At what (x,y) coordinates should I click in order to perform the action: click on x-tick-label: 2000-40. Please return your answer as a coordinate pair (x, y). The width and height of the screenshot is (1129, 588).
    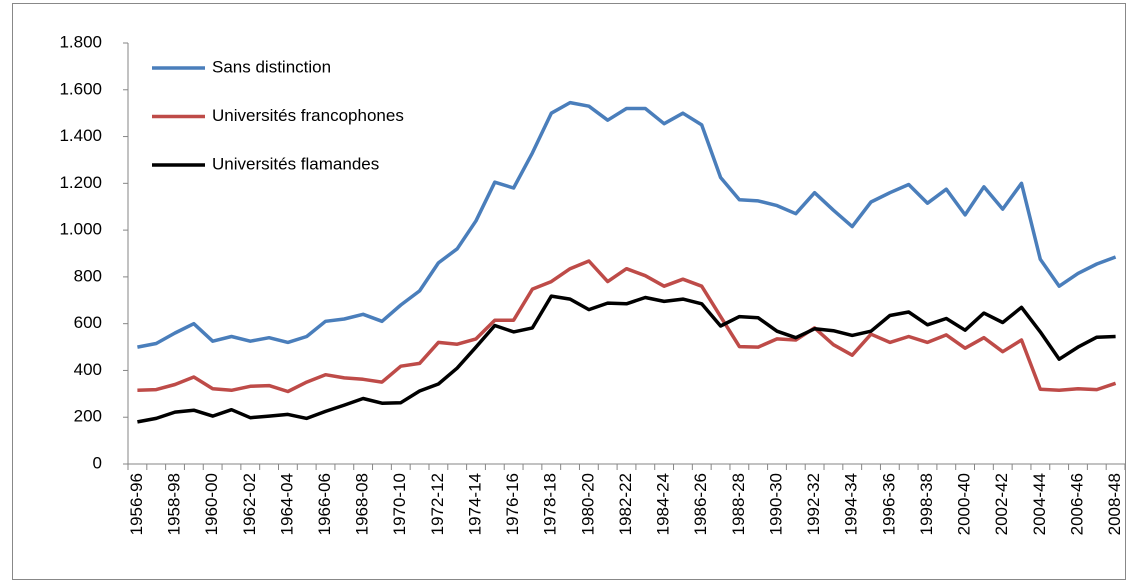
    Looking at the image, I should click on (964, 504).